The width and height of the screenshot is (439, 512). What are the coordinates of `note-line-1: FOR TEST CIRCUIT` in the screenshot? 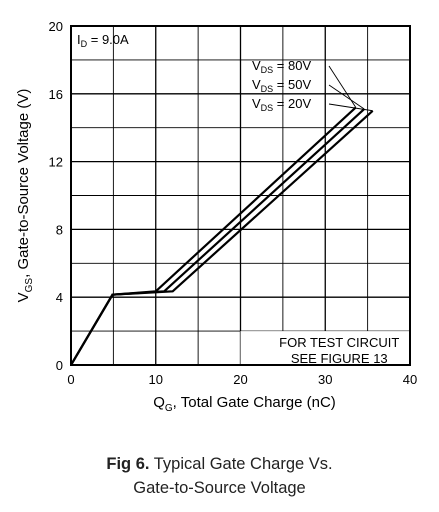 It's located at (339, 342).